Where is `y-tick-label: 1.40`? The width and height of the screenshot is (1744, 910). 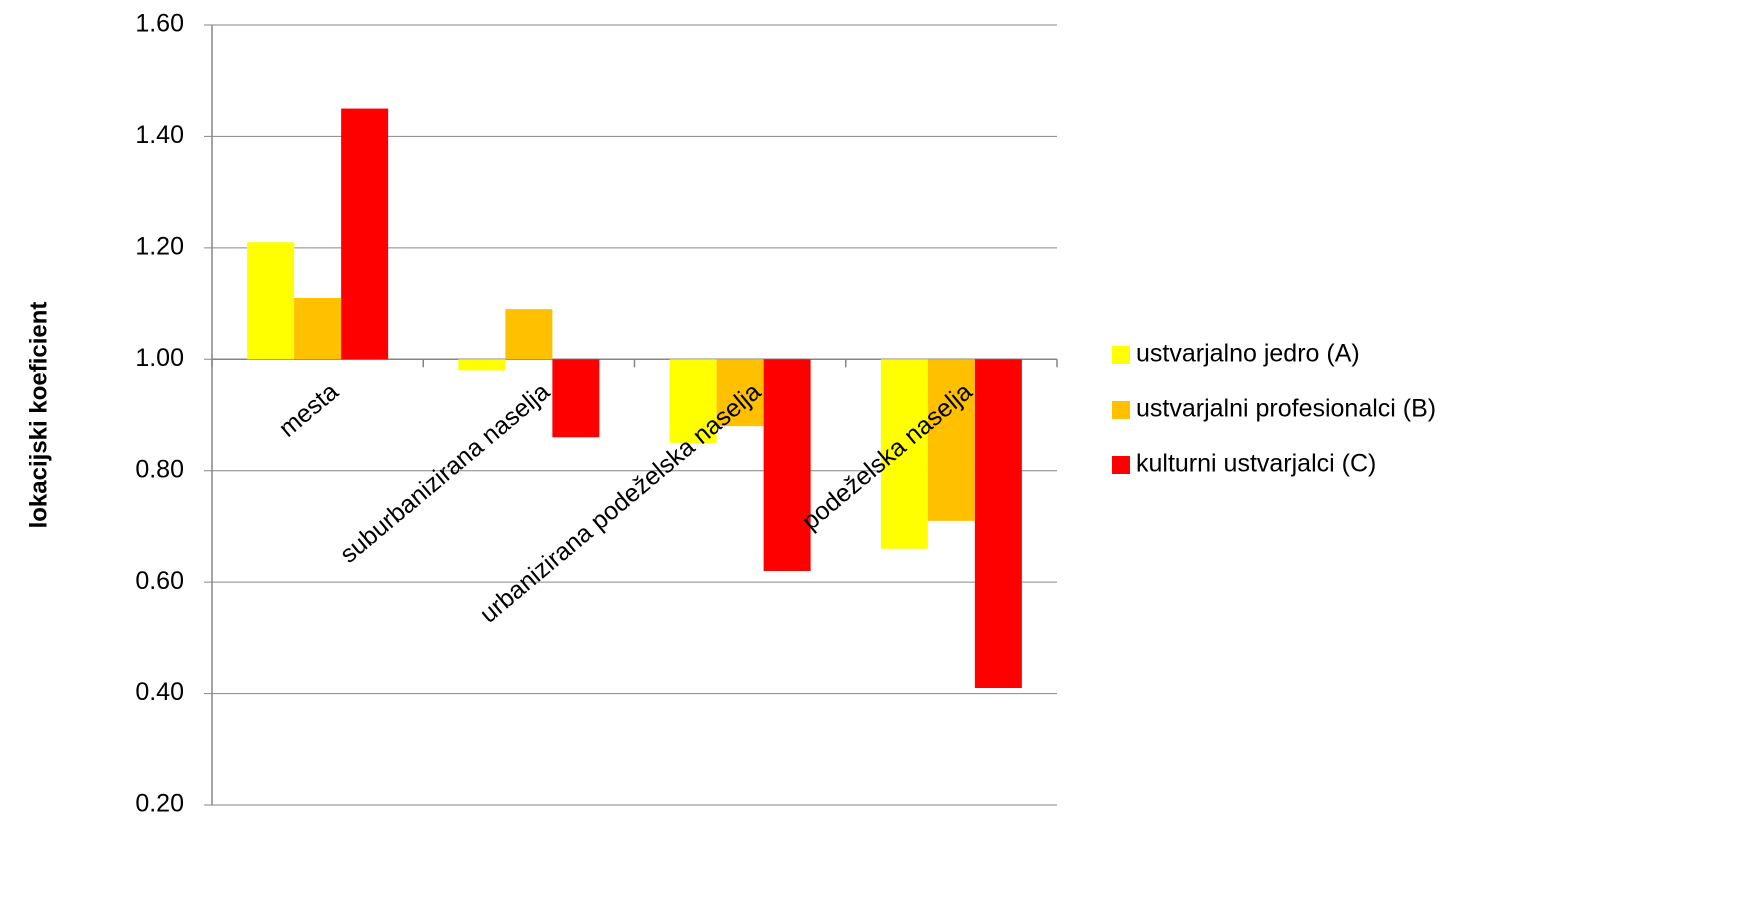
y-tick-label: 1.40 is located at coordinates (159, 135).